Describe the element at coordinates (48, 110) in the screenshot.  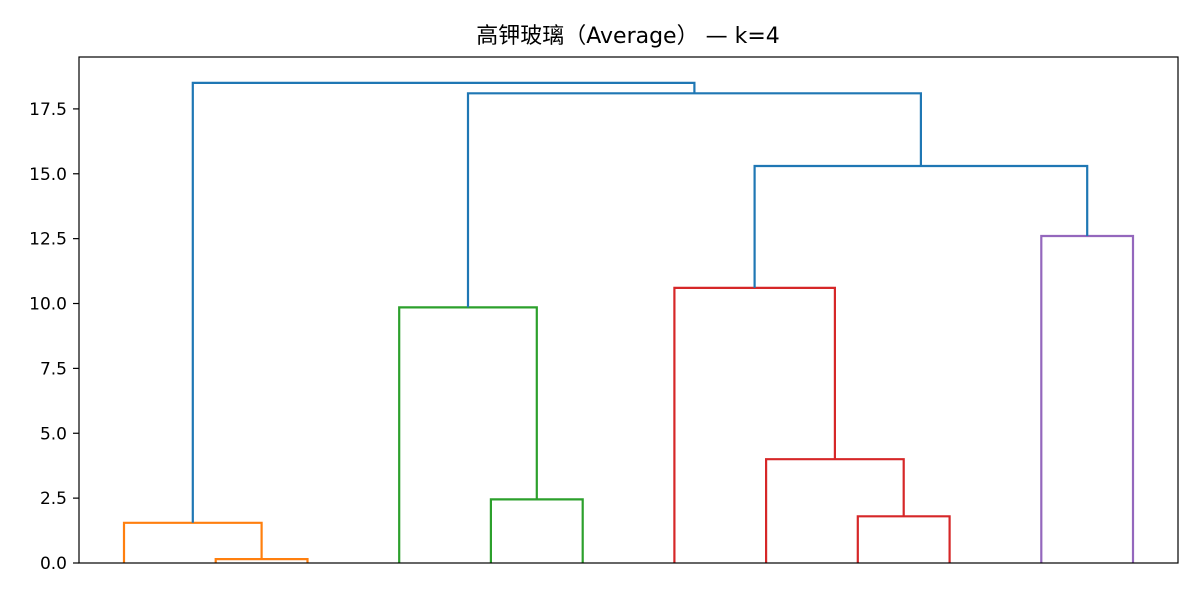
I see `y-tick-label-7: 17.5` at that location.